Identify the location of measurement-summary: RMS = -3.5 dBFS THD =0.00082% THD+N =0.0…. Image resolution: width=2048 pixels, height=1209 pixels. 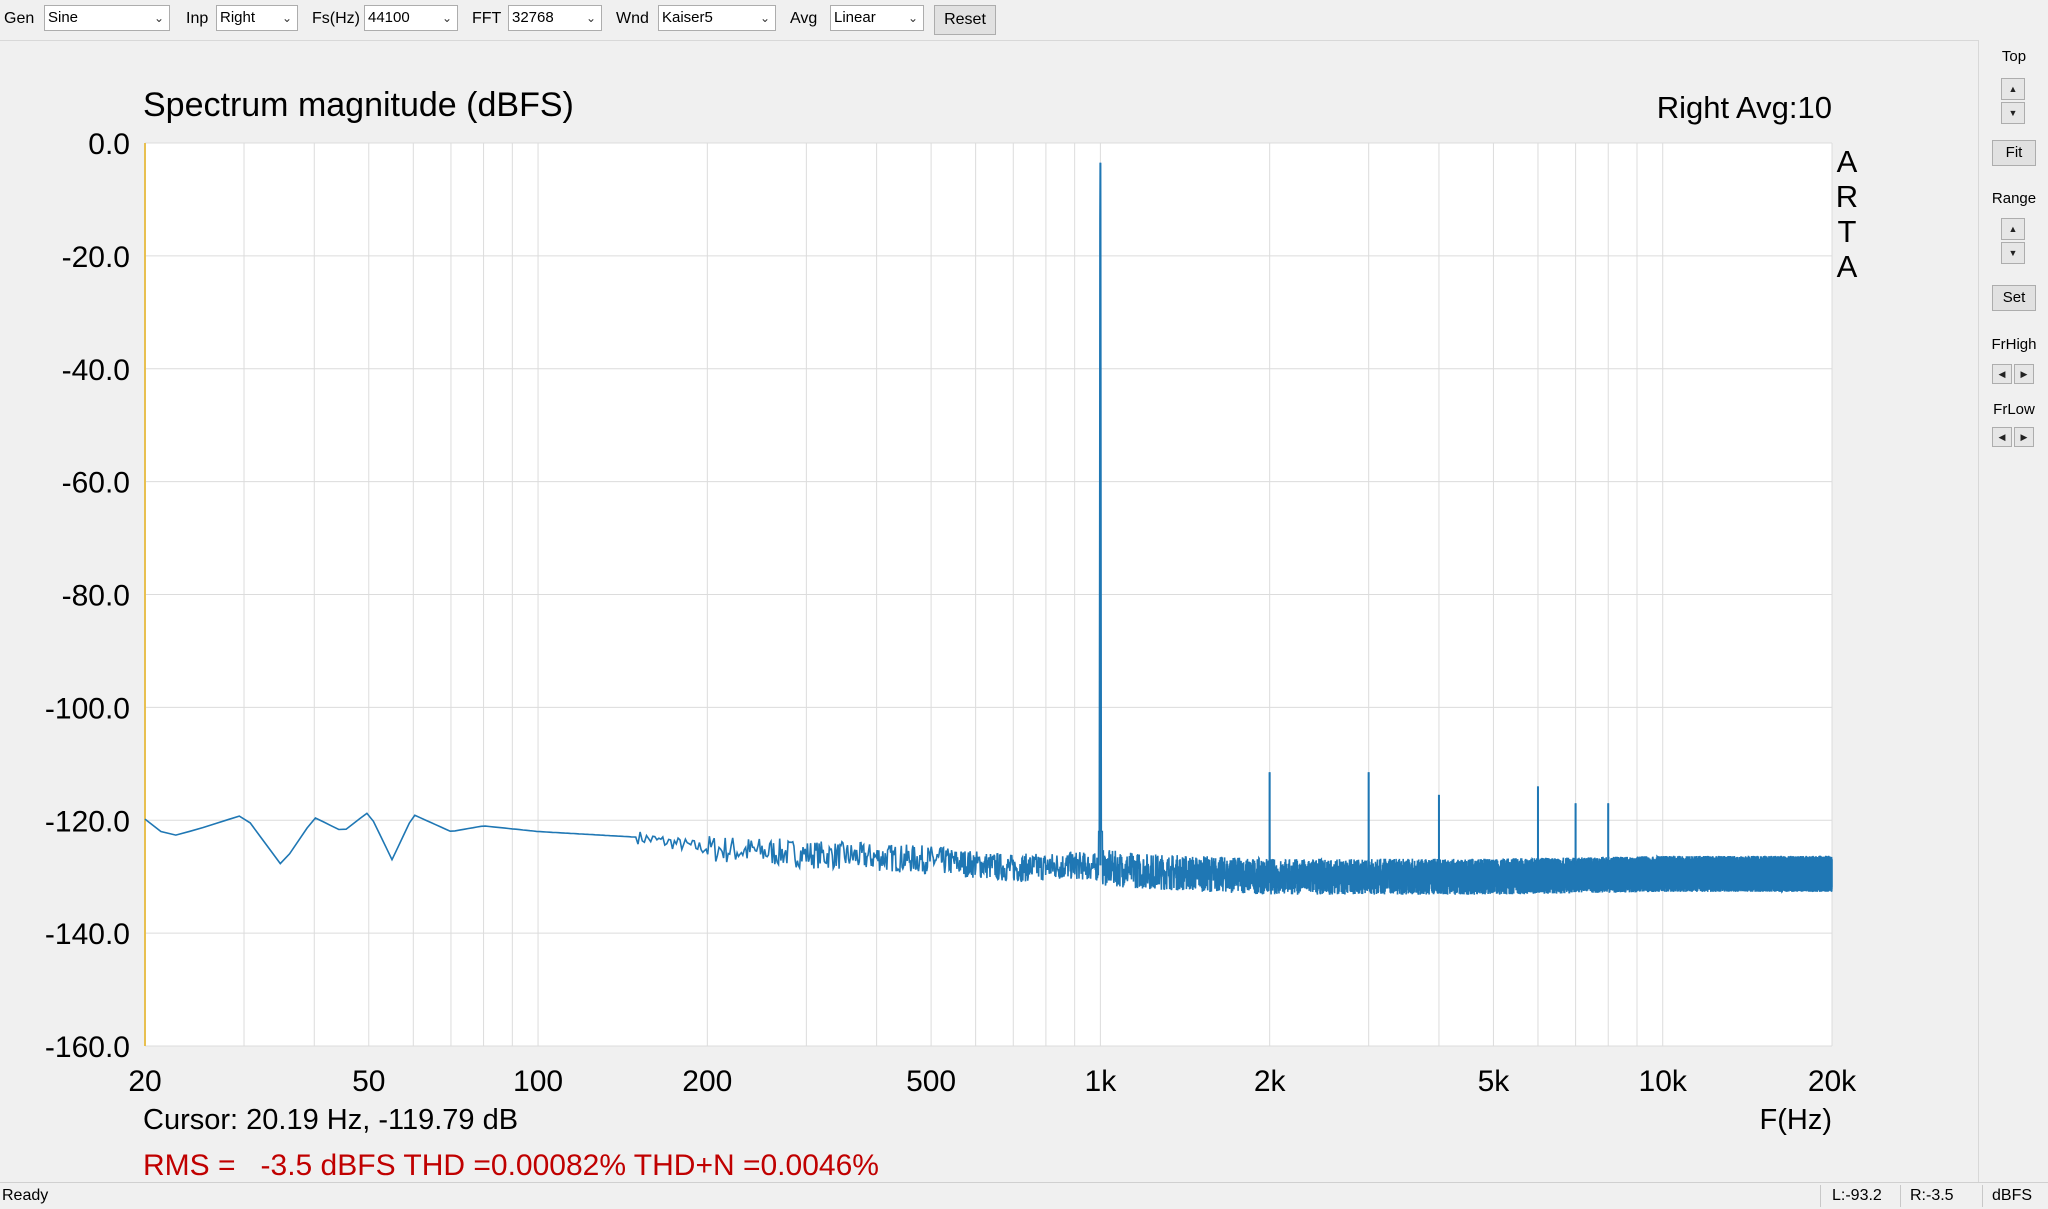
(511, 1165).